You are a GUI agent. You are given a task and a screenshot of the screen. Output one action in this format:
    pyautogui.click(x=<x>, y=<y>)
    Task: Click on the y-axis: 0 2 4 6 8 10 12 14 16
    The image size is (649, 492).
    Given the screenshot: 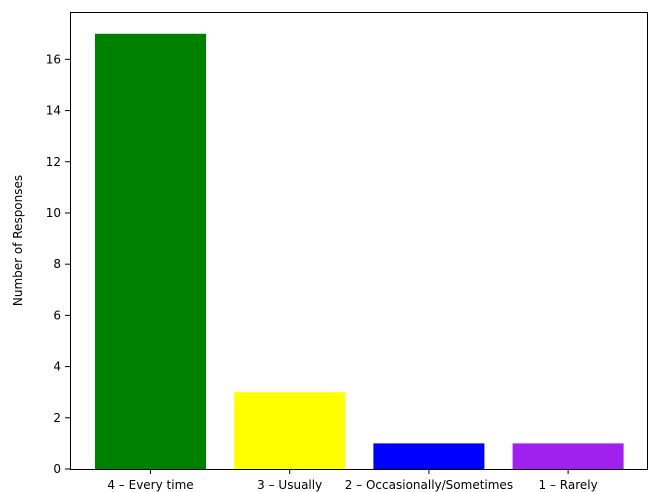 What is the action you would take?
    pyautogui.click(x=58, y=264)
    